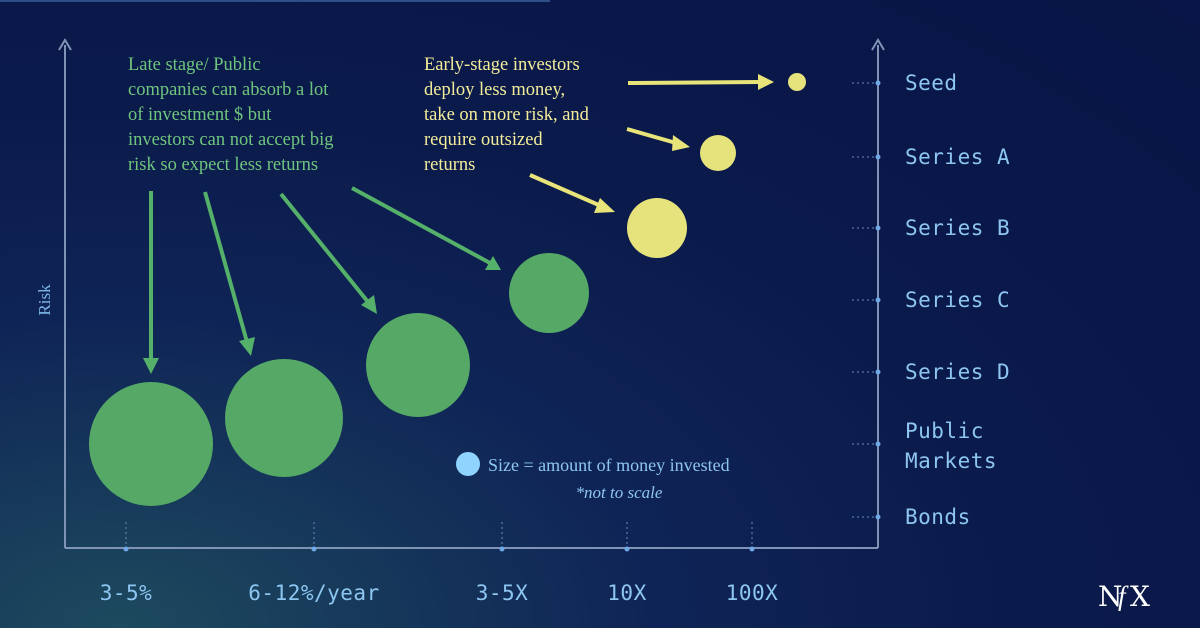  What do you see at coordinates (275, 1) in the screenshot?
I see `top-divider-bar` at bounding box center [275, 1].